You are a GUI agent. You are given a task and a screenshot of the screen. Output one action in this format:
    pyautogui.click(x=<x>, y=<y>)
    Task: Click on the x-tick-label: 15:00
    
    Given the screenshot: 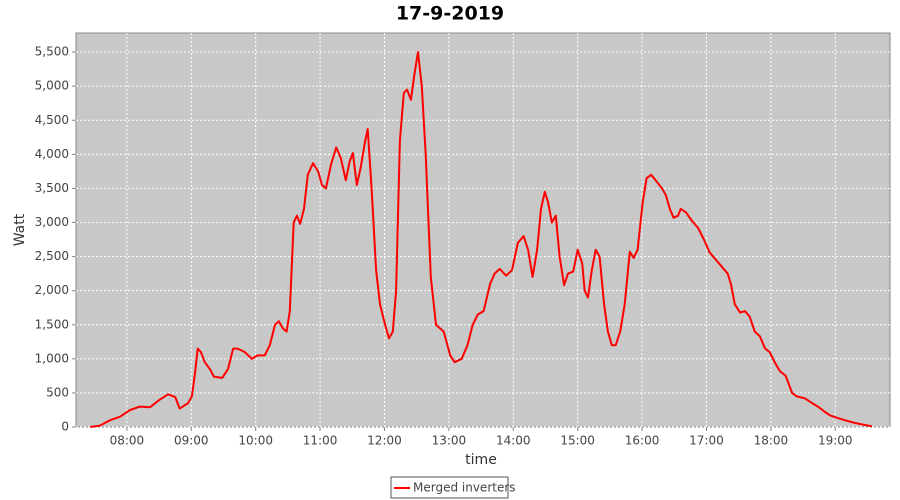 What is the action you would take?
    pyautogui.click(x=577, y=441)
    